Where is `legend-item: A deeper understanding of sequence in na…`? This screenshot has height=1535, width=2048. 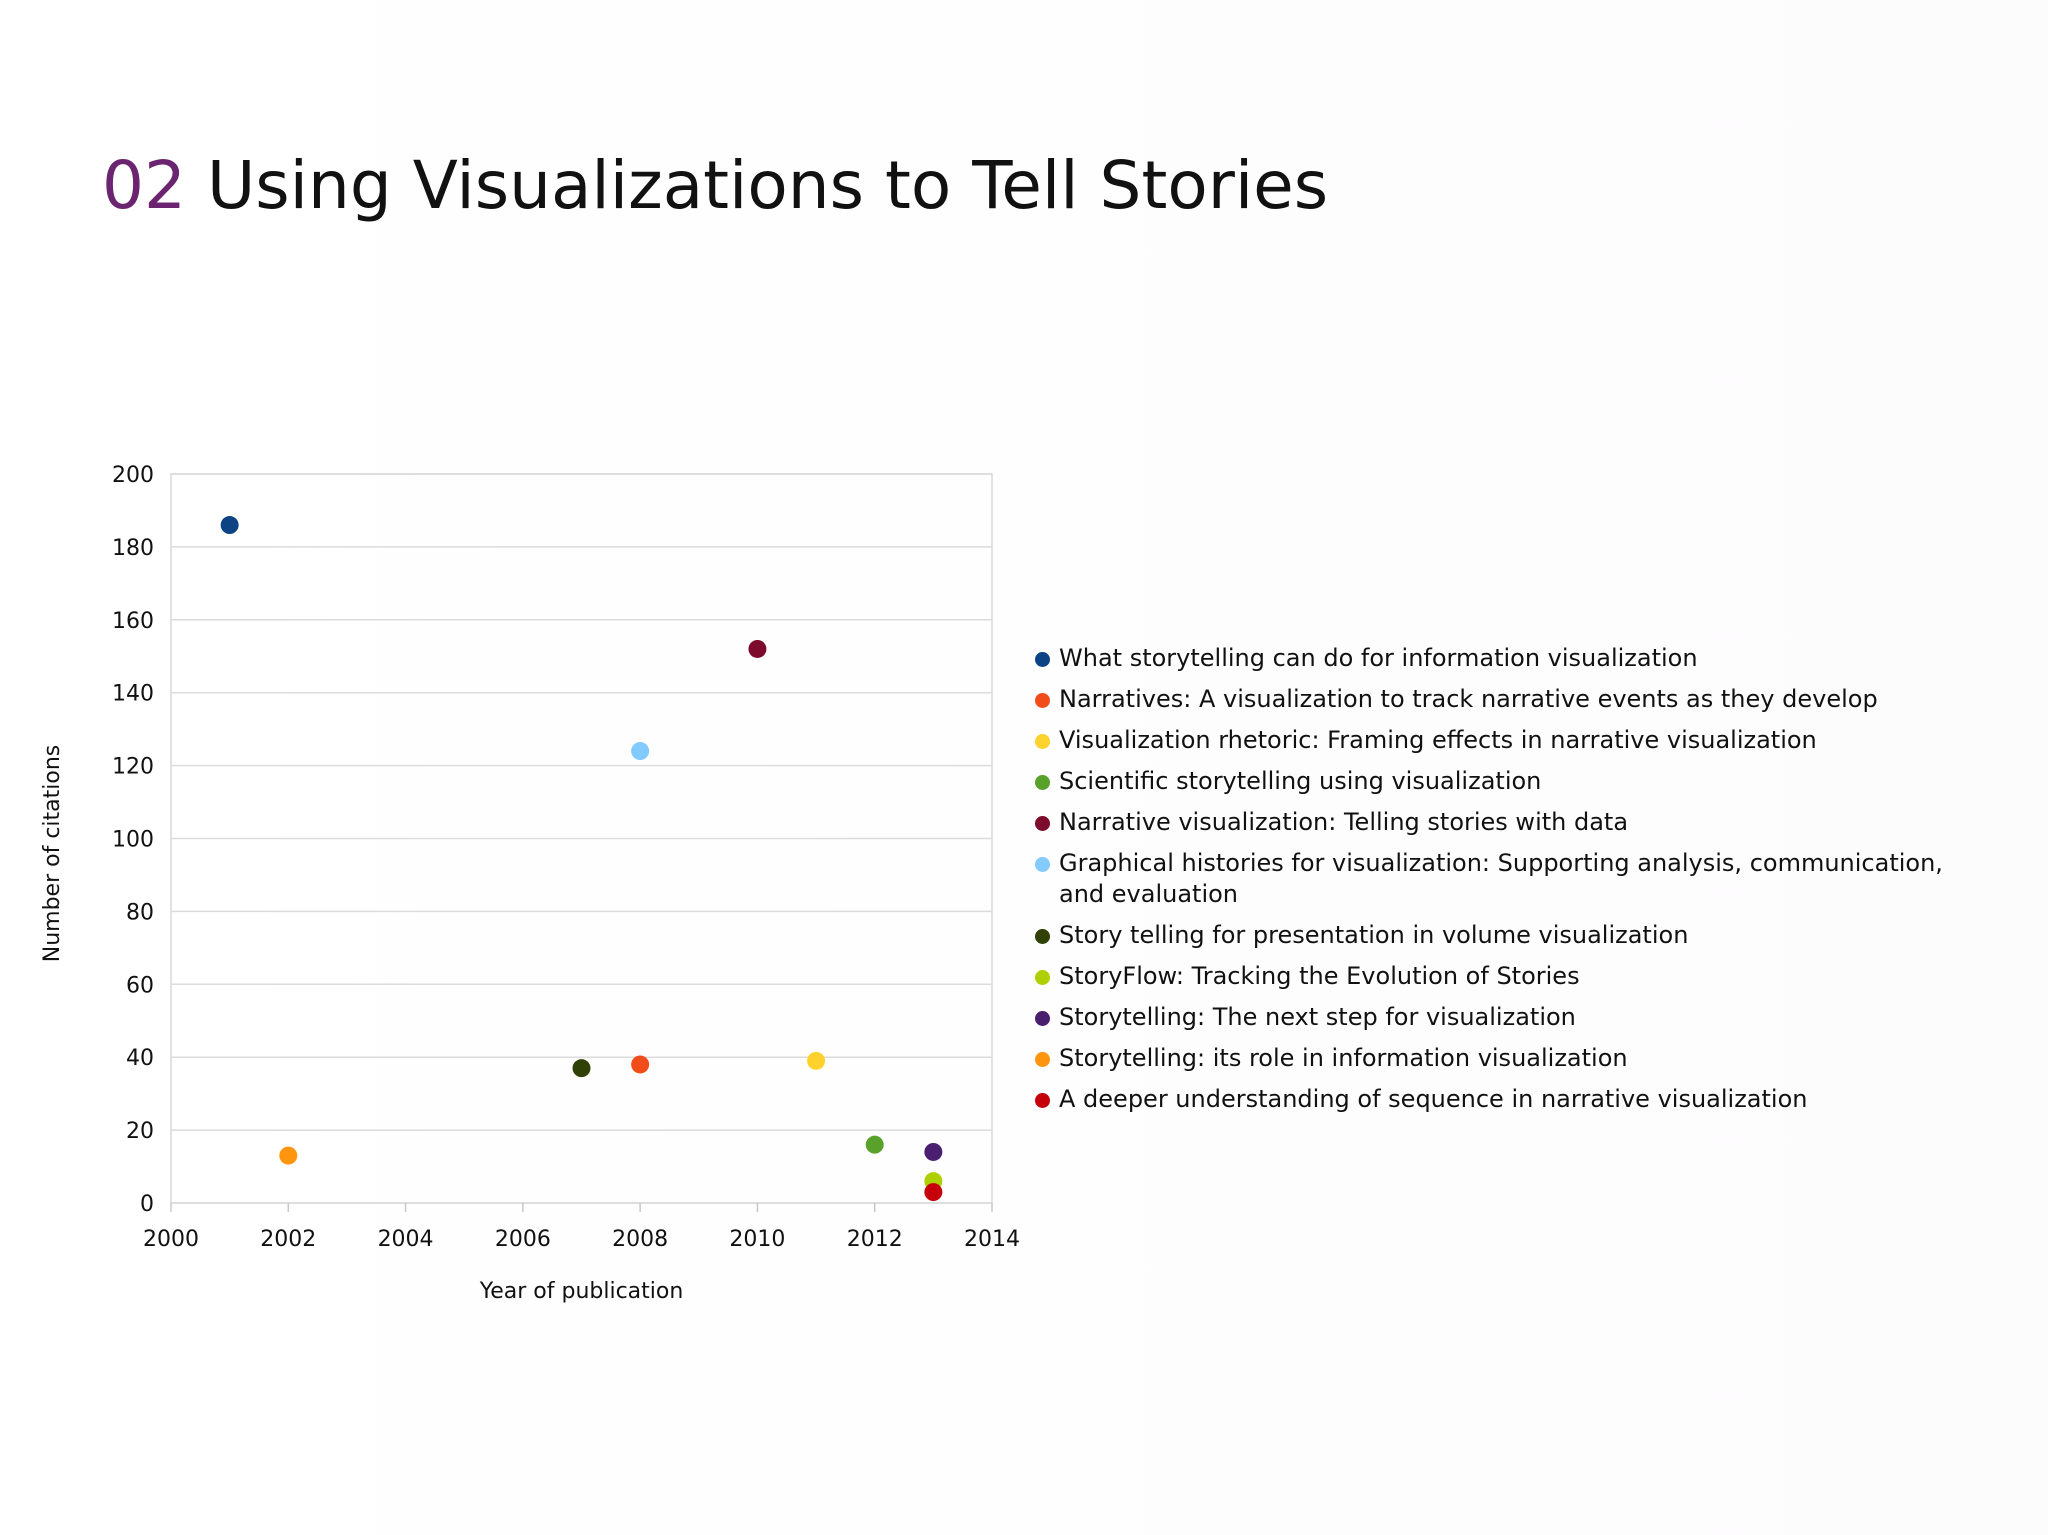 legend-item: A deeper understanding of sequence in na… is located at coordinates (1512, 1099).